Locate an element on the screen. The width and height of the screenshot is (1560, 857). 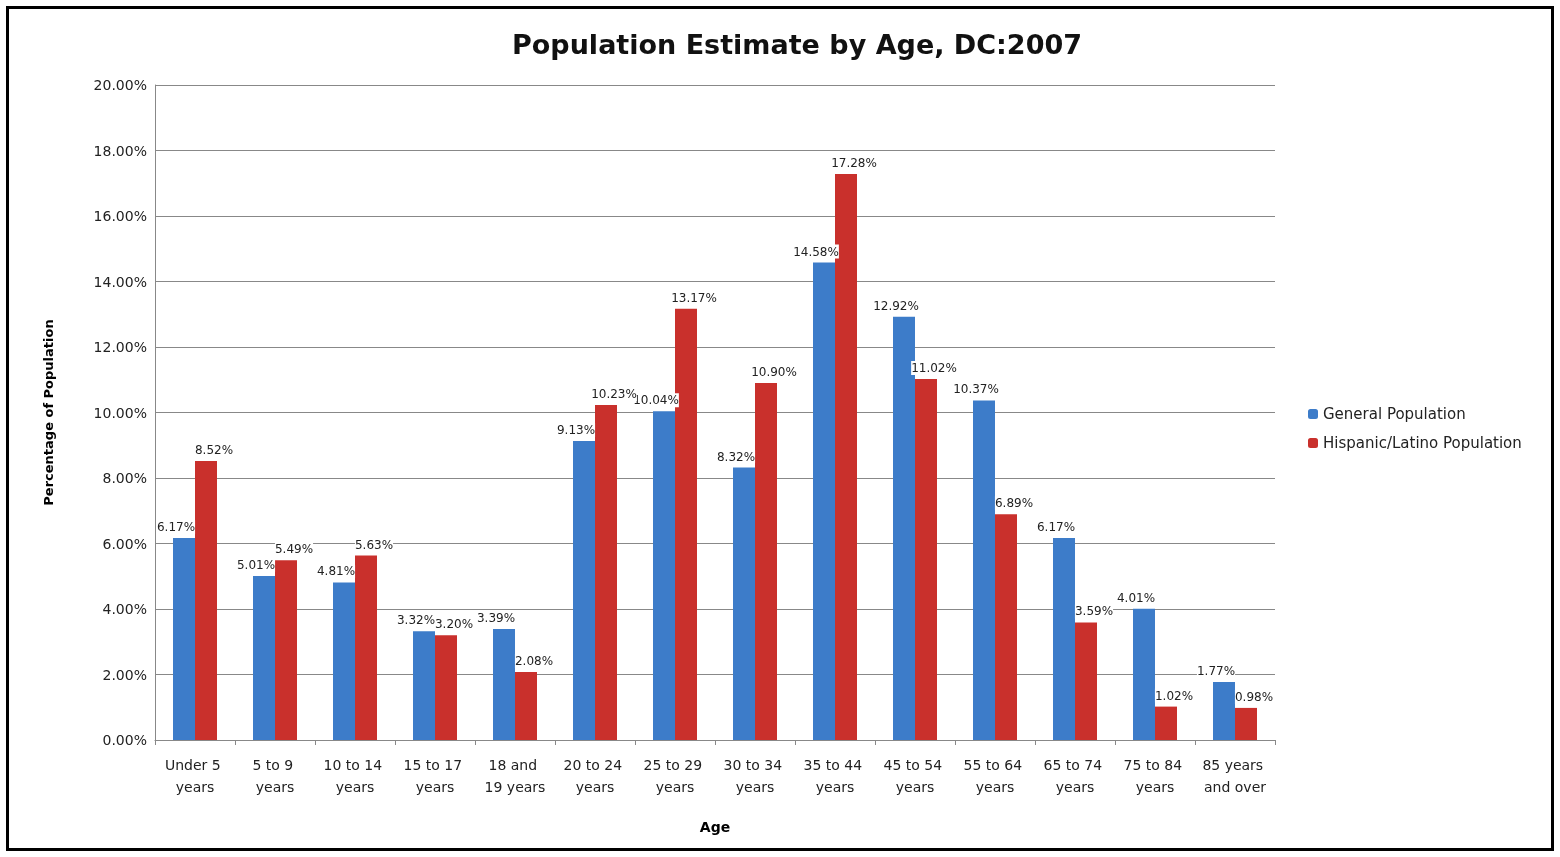
data-label: 6.89% is located at coordinates (1014, 503).